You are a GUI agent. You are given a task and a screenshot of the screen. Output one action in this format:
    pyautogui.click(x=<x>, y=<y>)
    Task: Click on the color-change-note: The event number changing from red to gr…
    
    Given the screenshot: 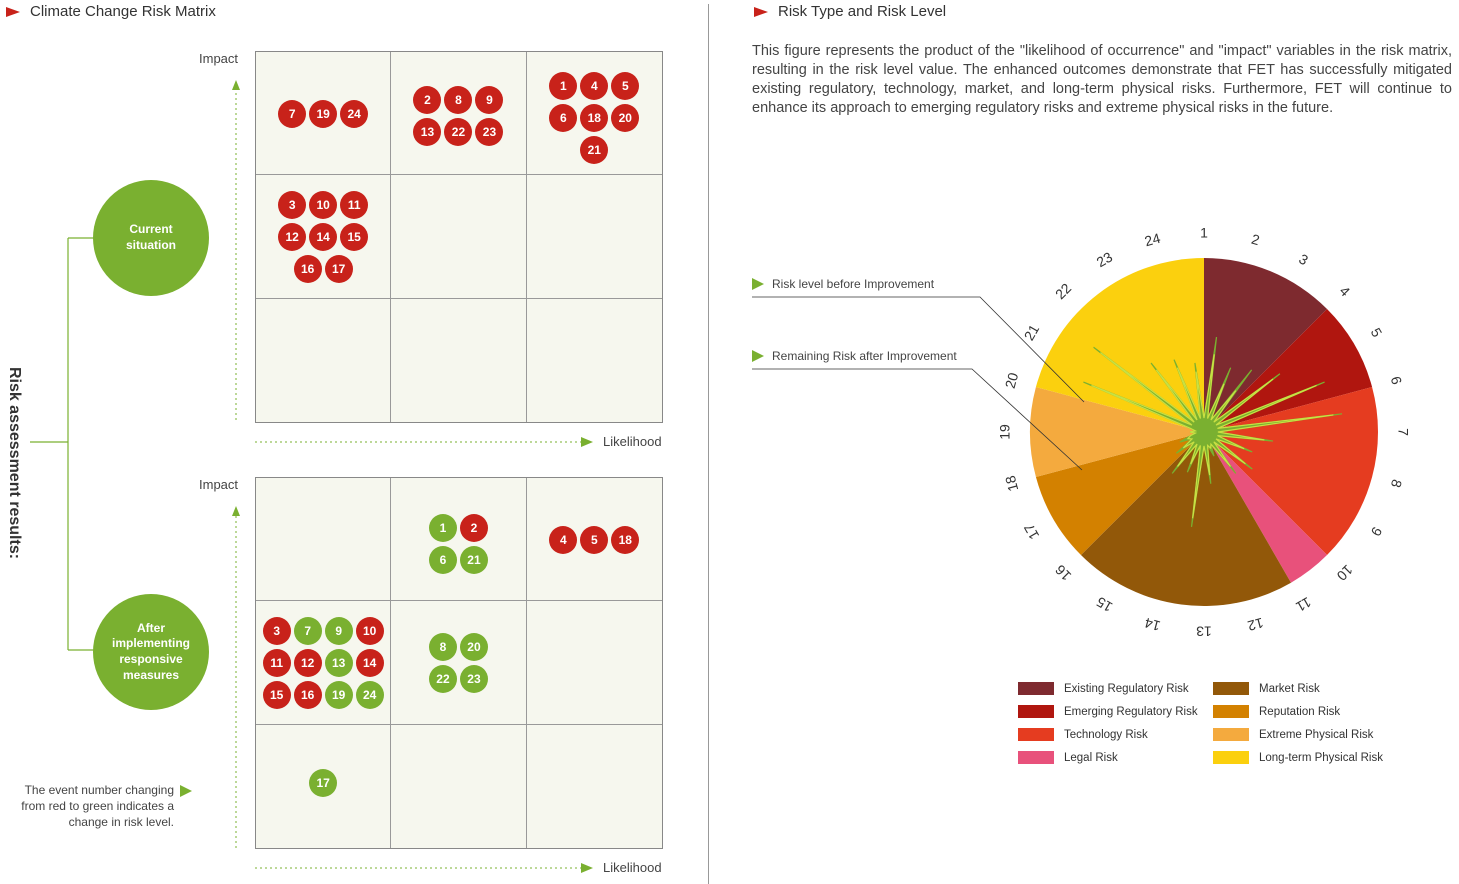 What is the action you would take?
    pyautogui.click(x=97, y=806)
    